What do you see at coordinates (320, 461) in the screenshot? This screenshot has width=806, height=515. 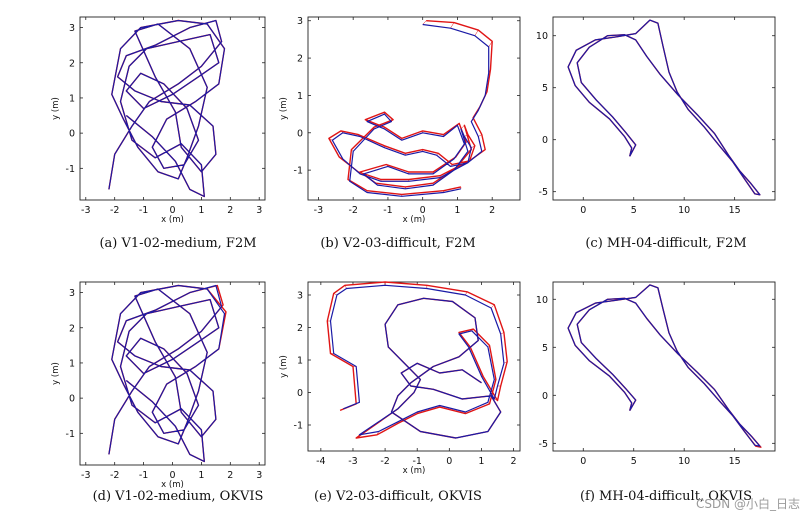 I see `x-tick-label: -4` at bounding box center [320, 461].